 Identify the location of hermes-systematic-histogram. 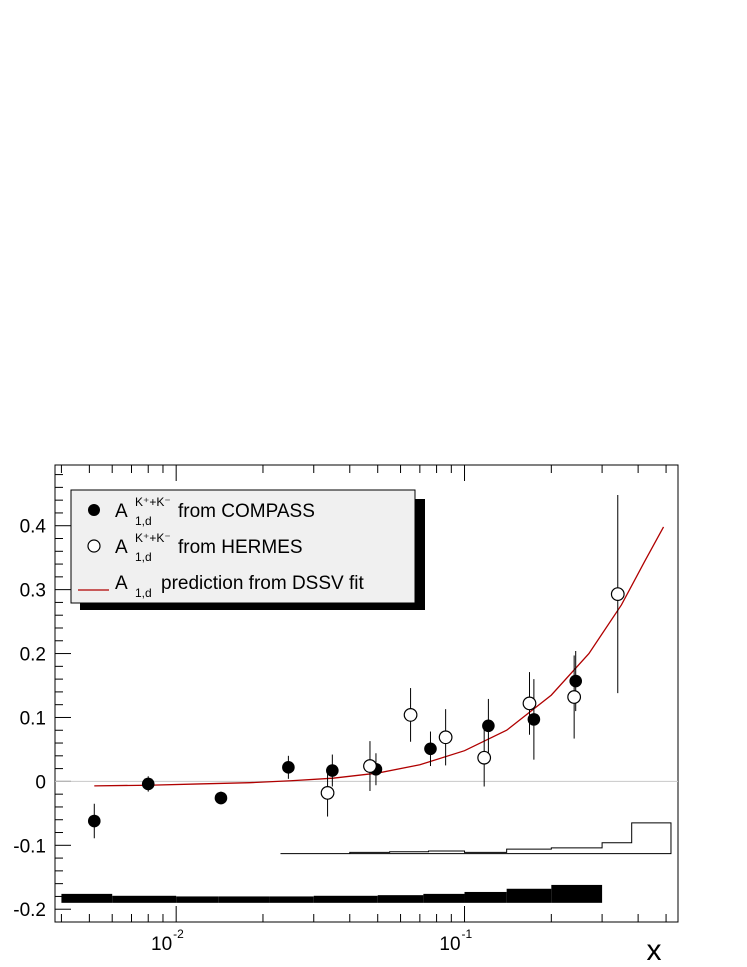
(476, 838).